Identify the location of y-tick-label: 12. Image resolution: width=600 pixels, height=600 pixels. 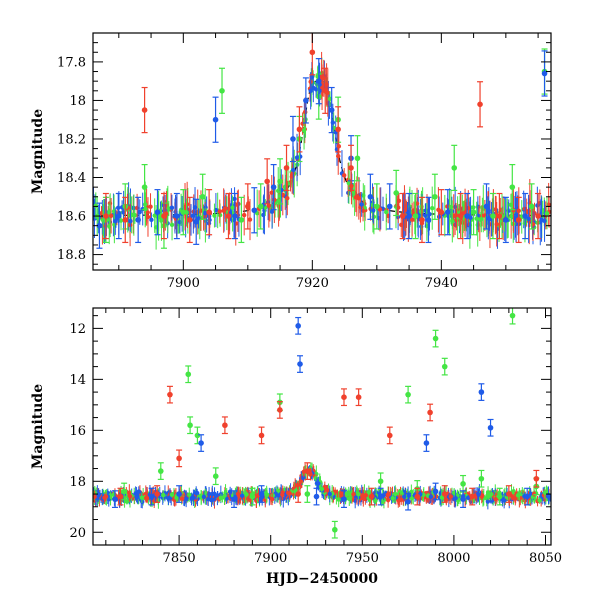
(77, 329).